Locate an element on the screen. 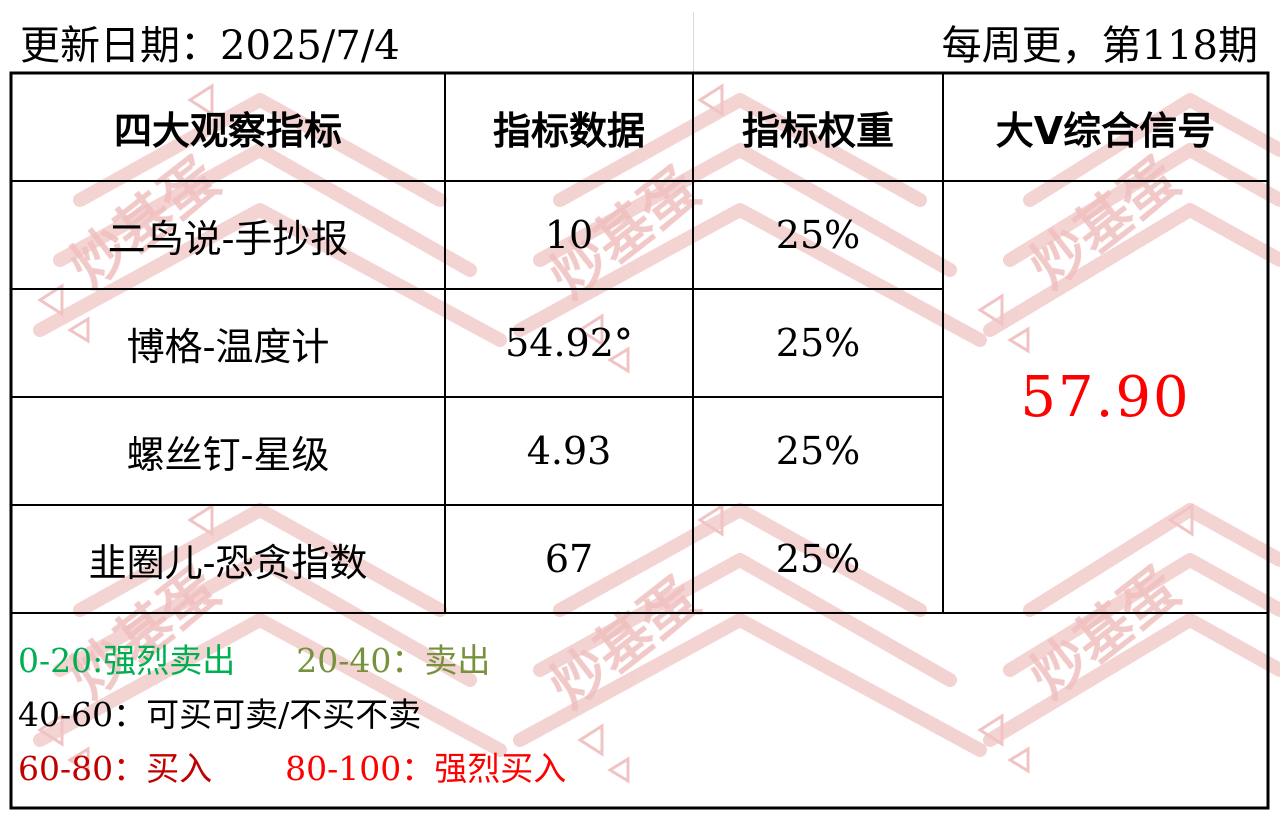  issue-number: 每周更，第118期 is located at coordinates (1099, 46).